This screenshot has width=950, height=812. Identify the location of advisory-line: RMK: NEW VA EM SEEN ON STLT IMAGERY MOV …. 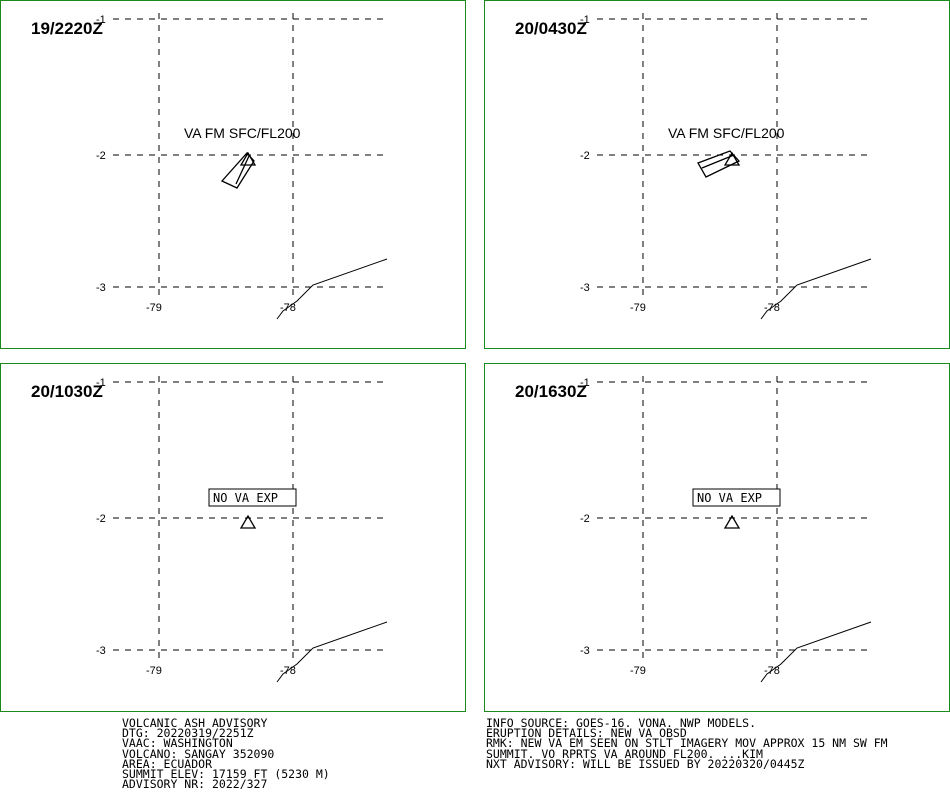
(687, 743).